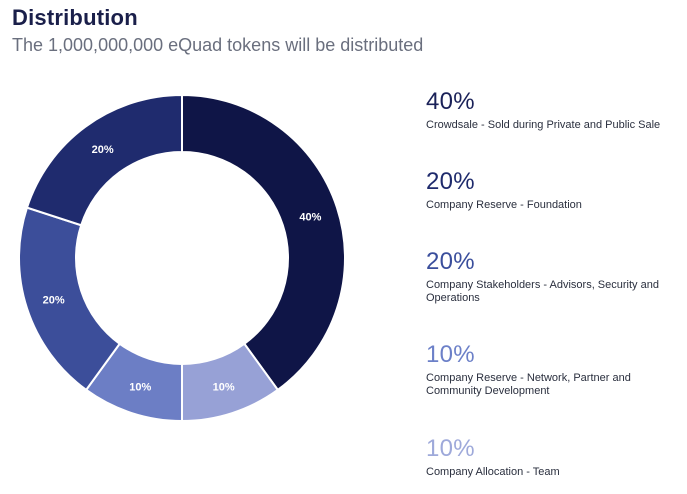  I want to click on legend-label: Company Reserve - Foundation, so click(504, 205).